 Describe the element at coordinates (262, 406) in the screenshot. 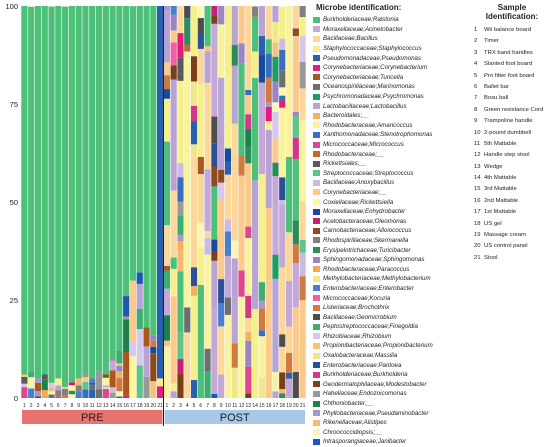

I see `x-tick-label: 15` at that location.